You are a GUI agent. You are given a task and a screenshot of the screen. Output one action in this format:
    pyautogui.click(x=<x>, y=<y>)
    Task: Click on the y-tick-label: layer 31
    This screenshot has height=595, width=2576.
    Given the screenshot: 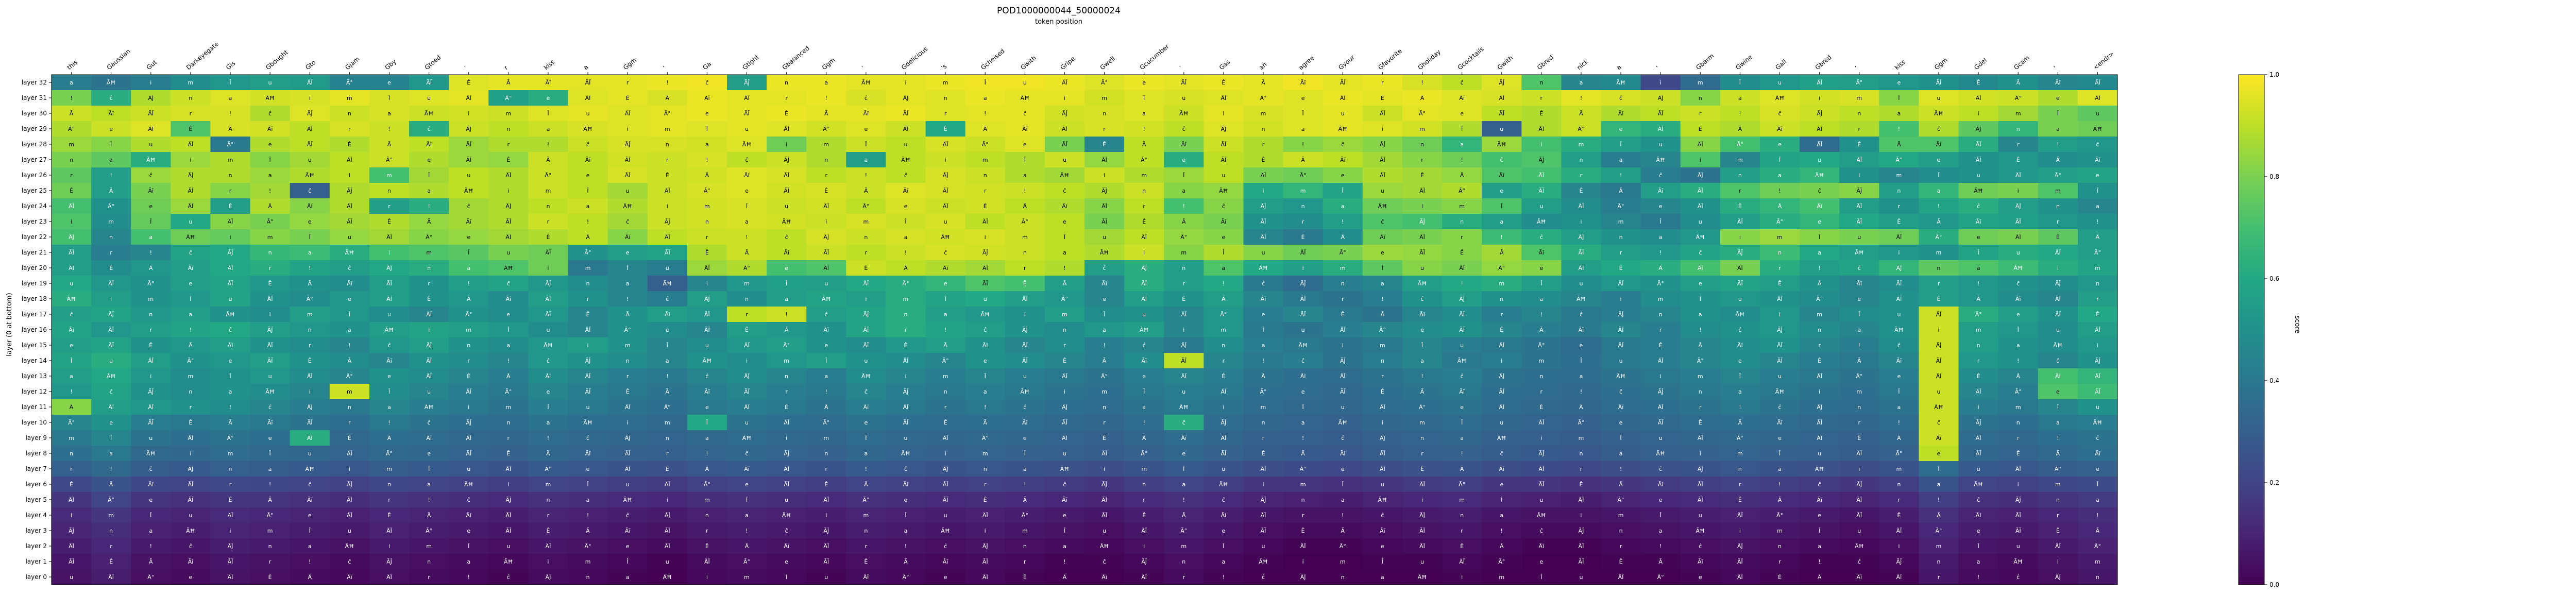 What is the action you would take?
    pyautogui.click(x=35, y=97)
    